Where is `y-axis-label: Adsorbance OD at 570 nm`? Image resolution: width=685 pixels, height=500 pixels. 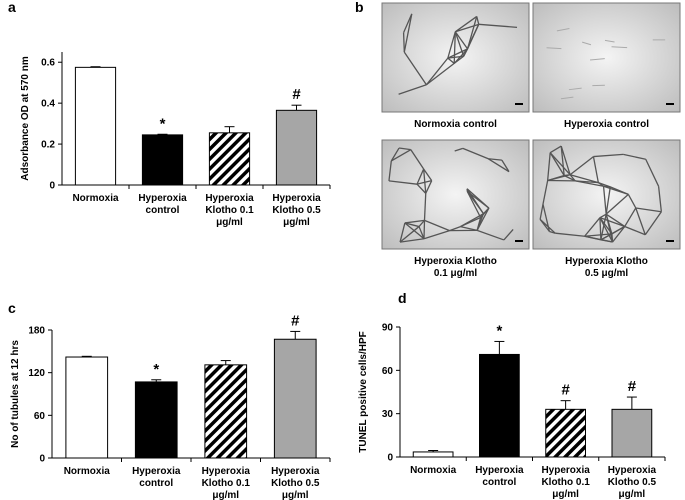
y-axis-label: Adsorbance OD at 570 nm is located at coordinates (25, 118).